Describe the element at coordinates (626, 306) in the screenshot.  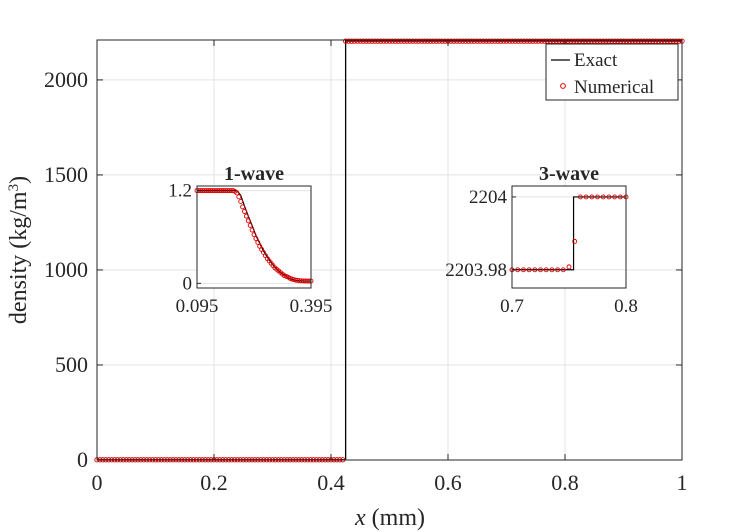
I see `inset-x-tick-label: 0.8` at that location.